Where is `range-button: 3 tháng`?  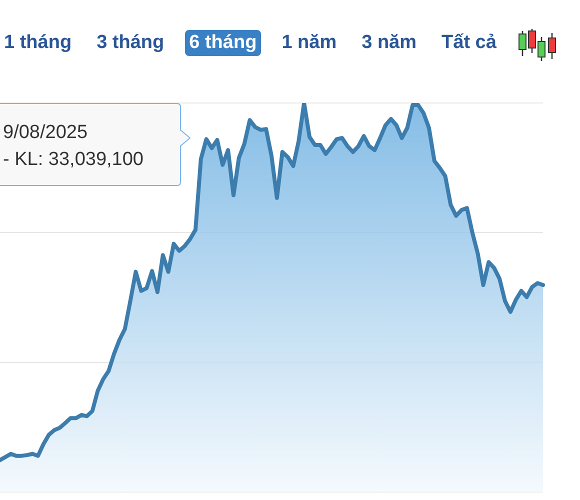 range-button: 3 tháng is located at coordinates (130, 43).